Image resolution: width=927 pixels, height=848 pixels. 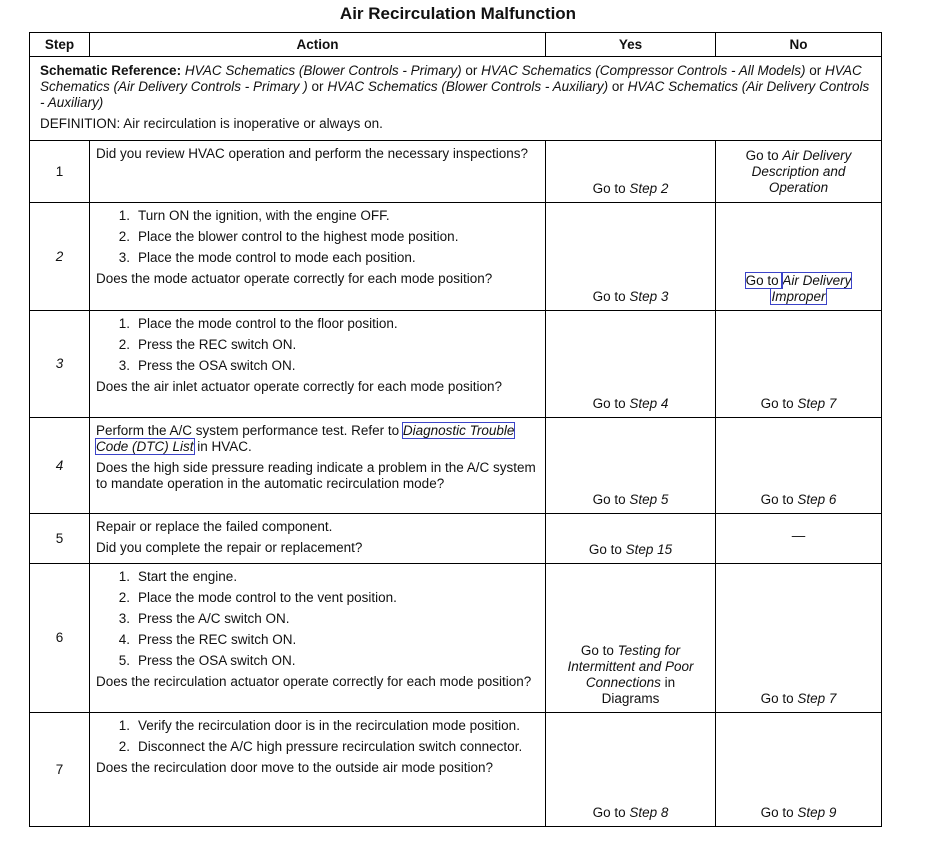 I want to click on no-cell: Go to Air Delivery Improper, so click(x=798, y=256).